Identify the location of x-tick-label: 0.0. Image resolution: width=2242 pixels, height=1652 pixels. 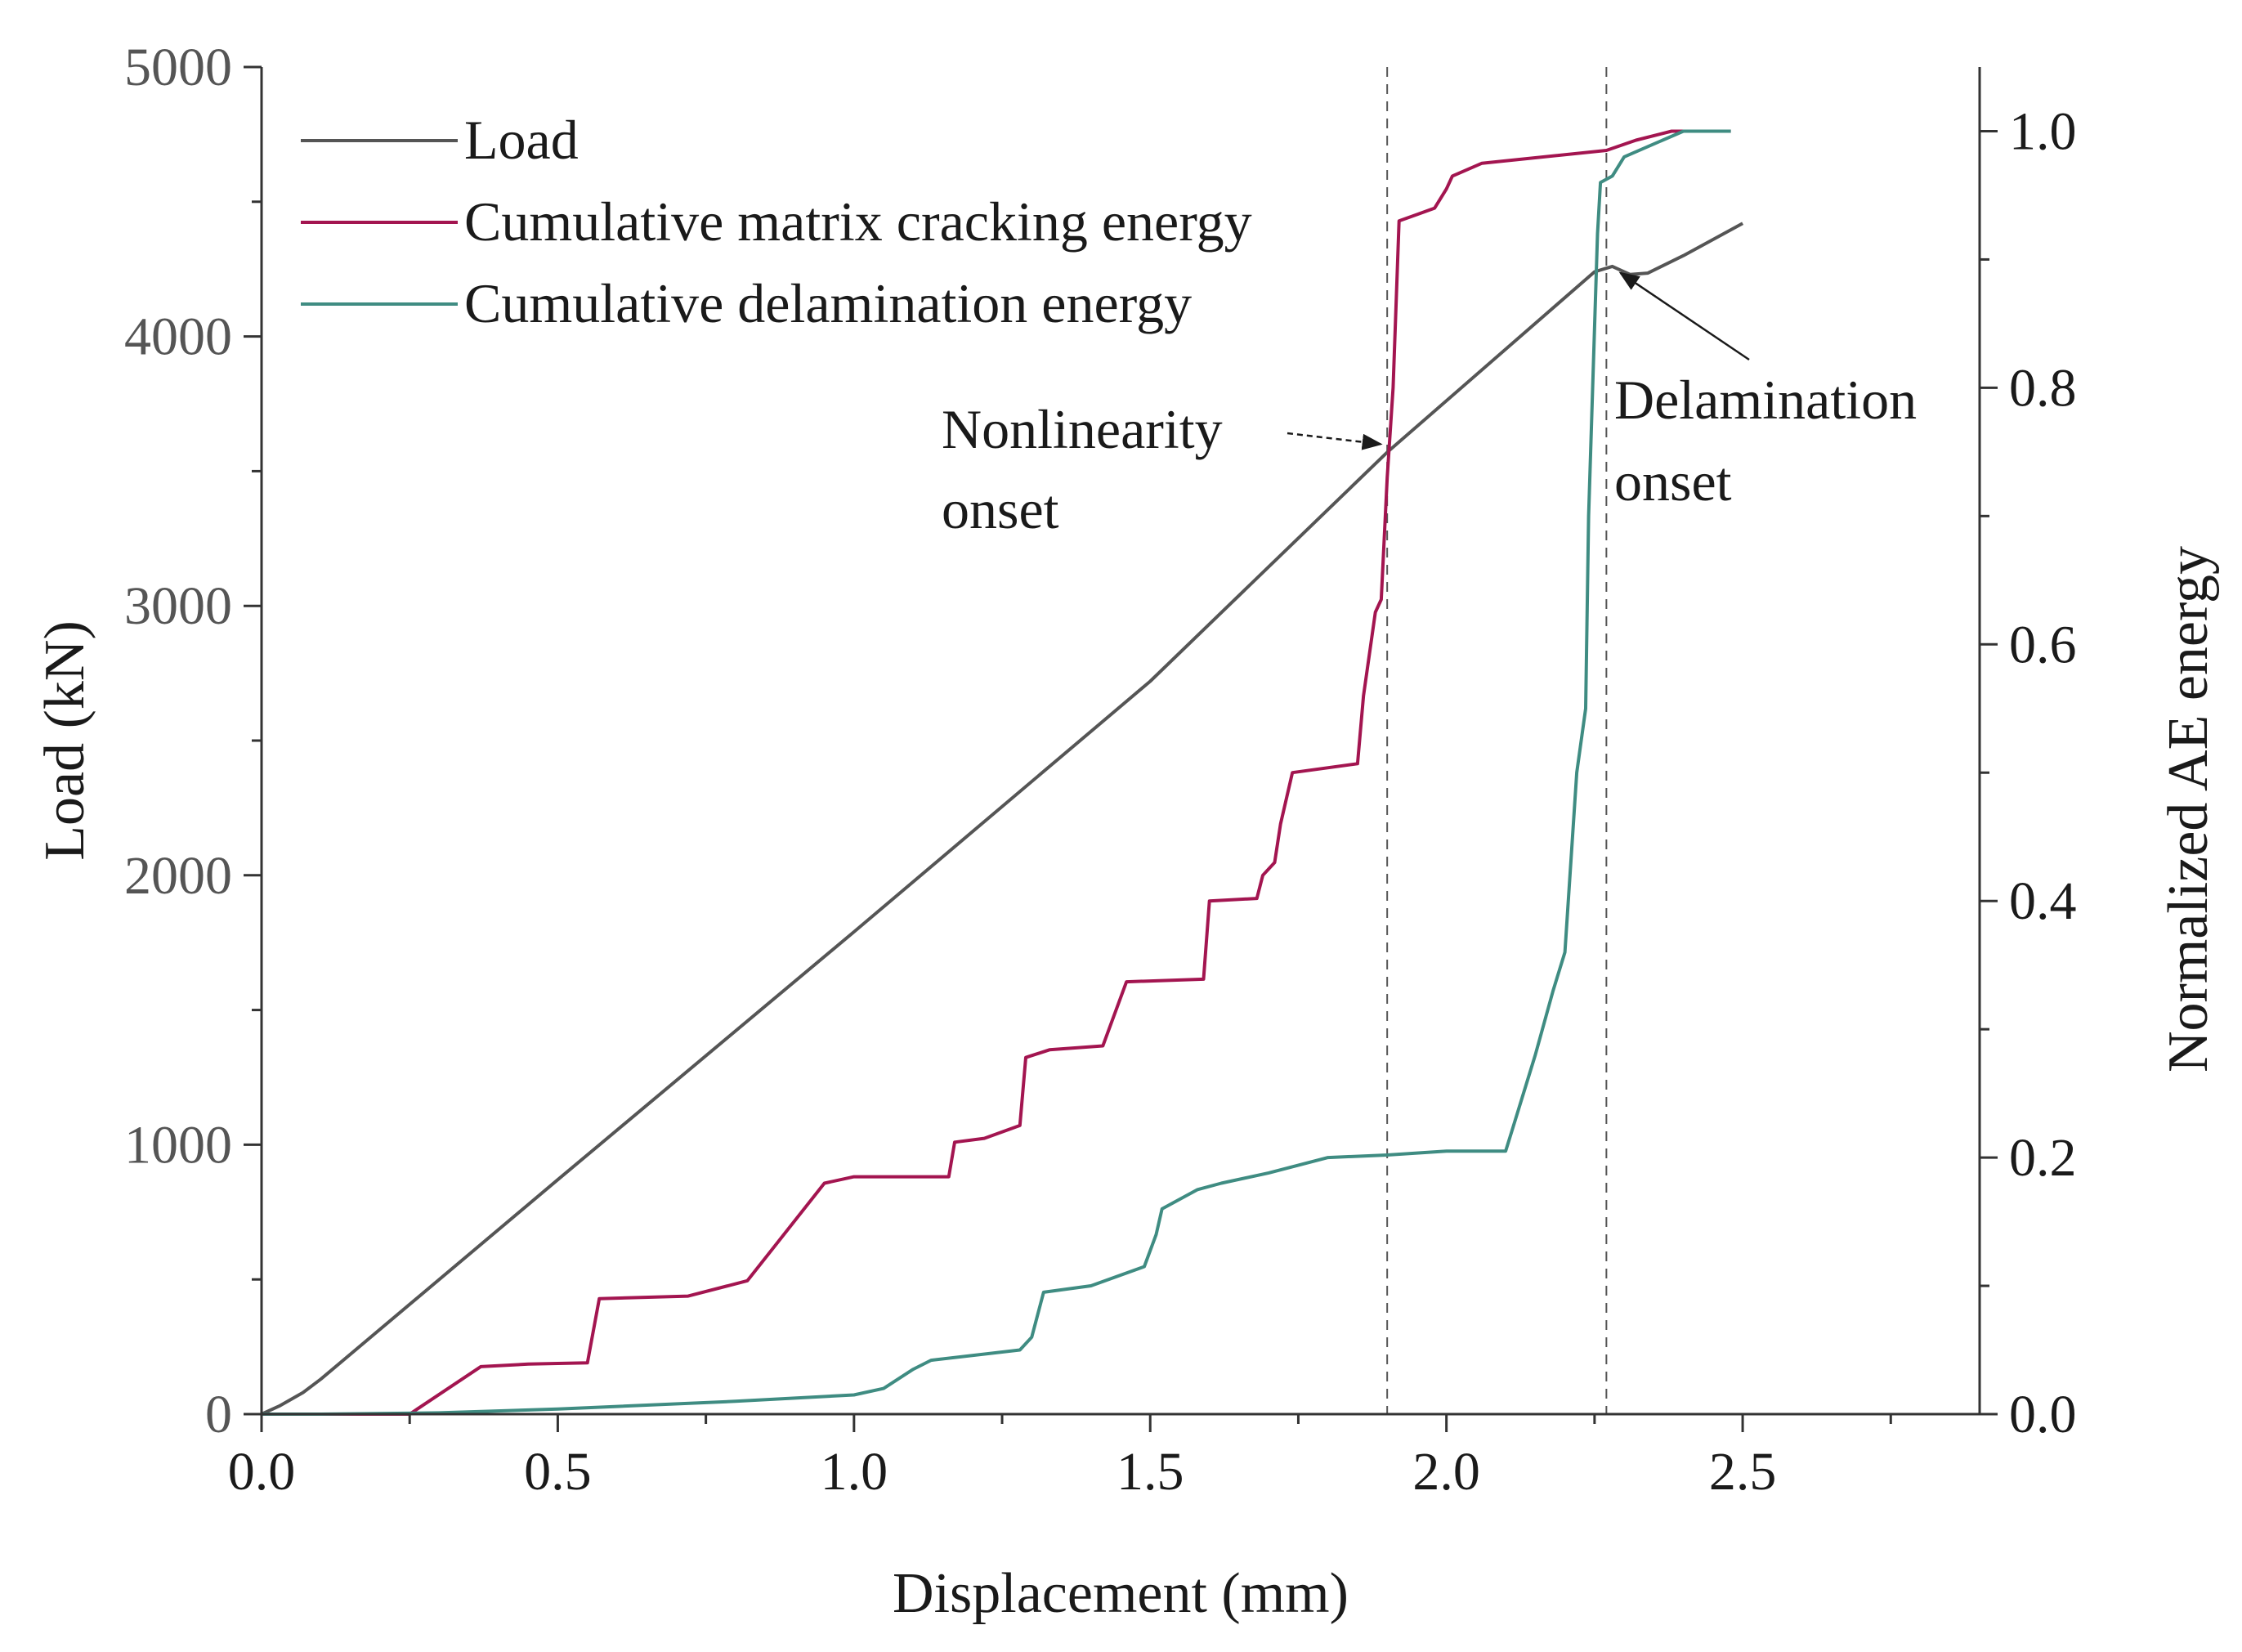
(262, 1472).